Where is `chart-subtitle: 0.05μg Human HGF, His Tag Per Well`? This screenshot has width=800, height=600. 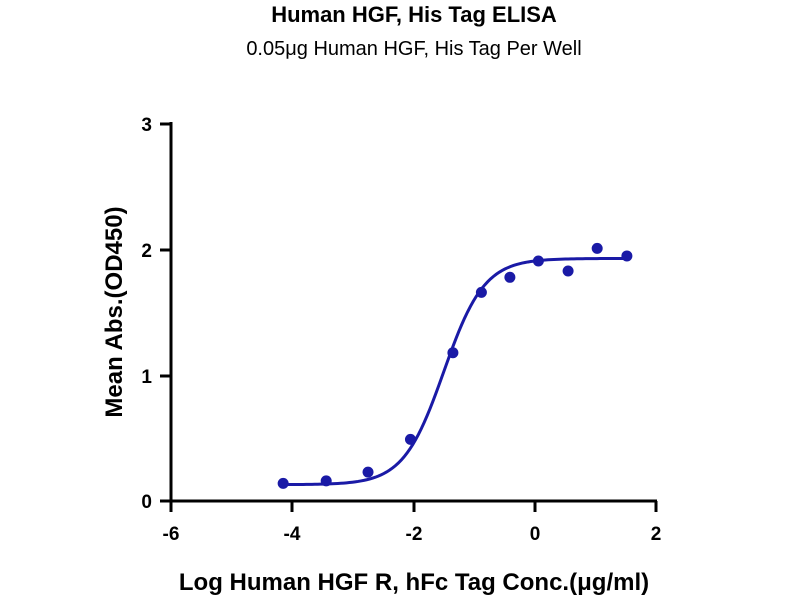 chart-subtitle: 0.05μg Human HGF, His Tag Per Well is located at coordinates (413, 49).